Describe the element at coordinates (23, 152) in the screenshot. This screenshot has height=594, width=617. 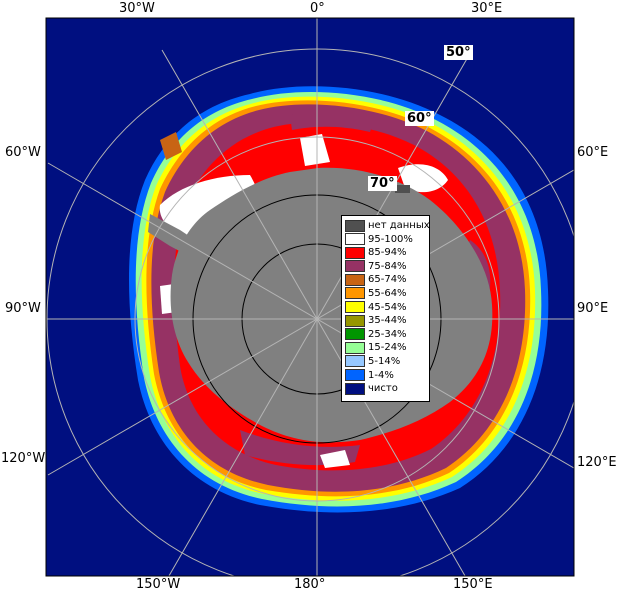
I see `lon-label-60w: 60°W` at that location.